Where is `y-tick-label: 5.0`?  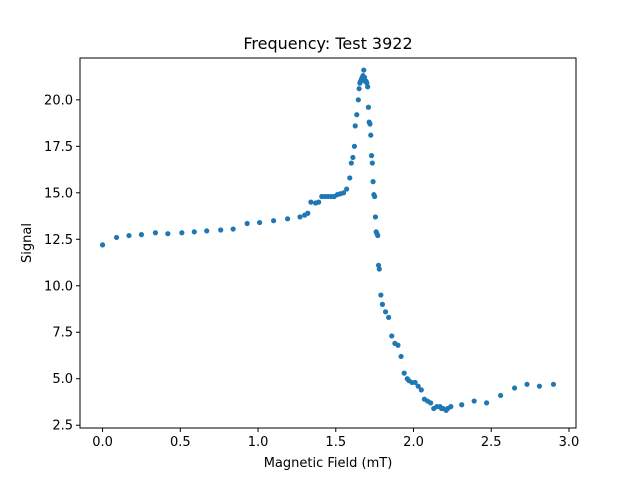
y-tick-label: 5.0 is located at coordinates (62, 379).